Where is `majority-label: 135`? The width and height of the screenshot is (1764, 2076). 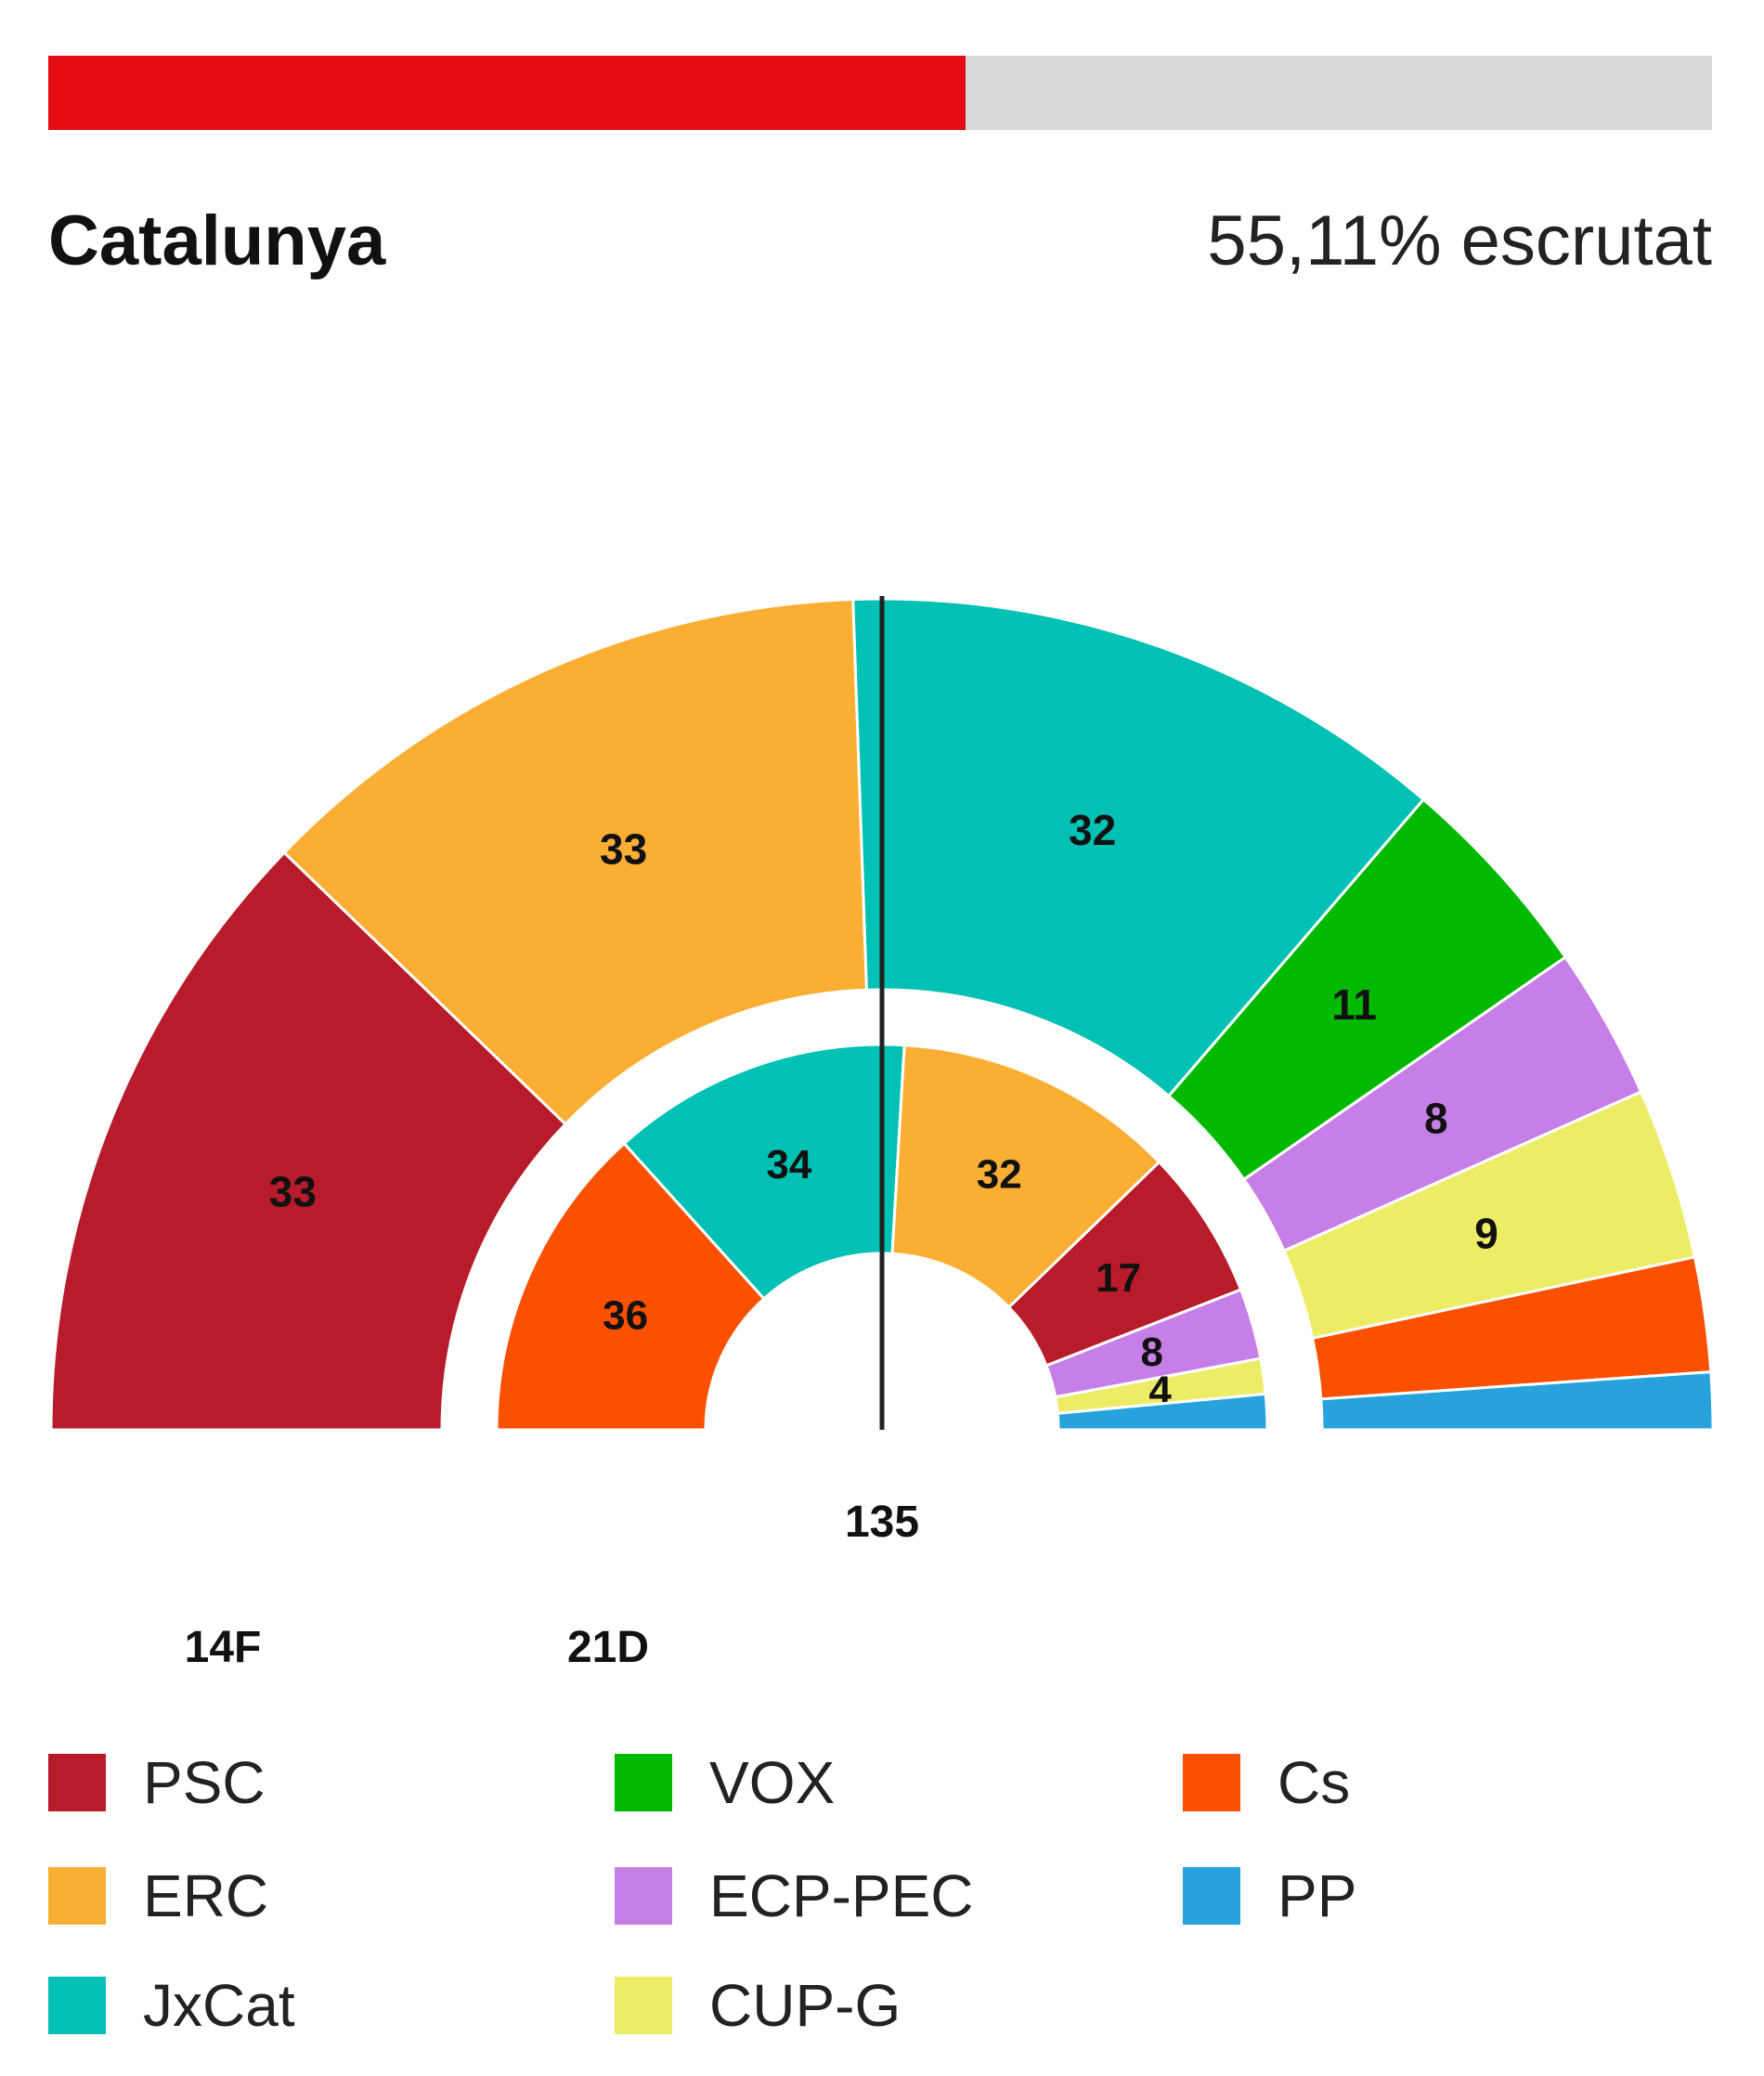
majority-label: 135 is located at coordinates (882, 1522).